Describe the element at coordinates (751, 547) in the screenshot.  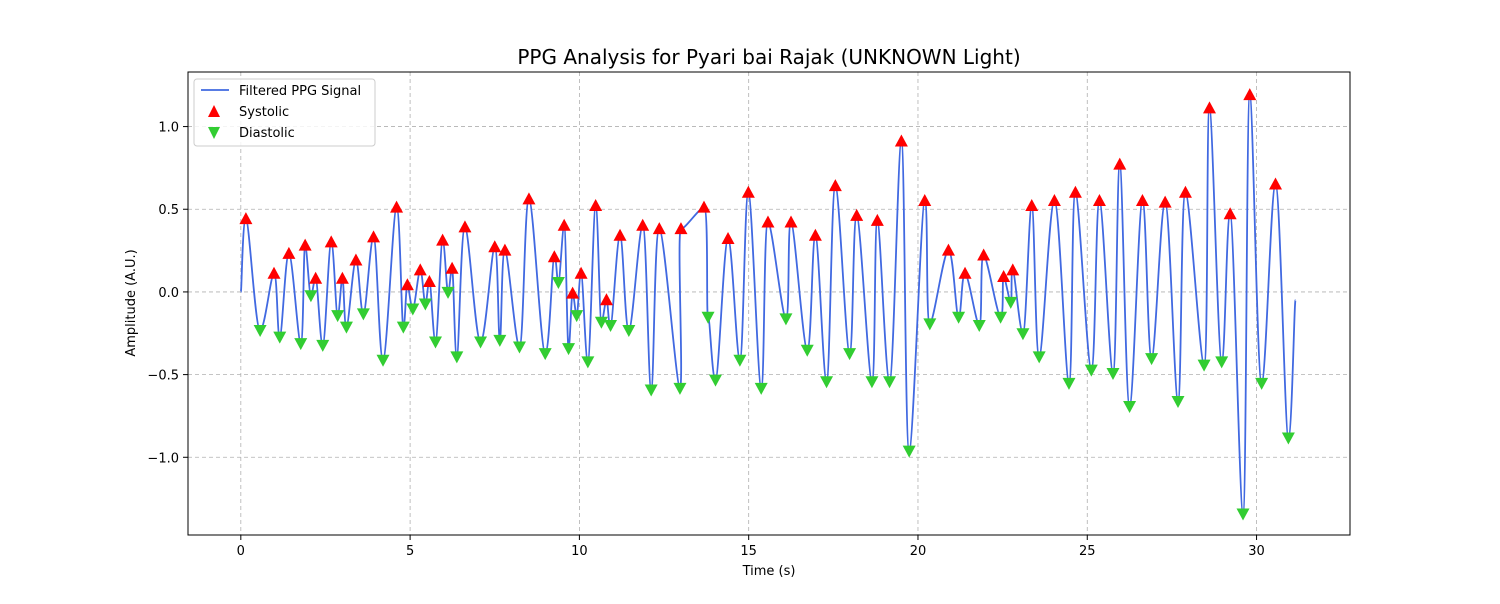
I see `x-axis-ticks: 0 5 10 15 20 25 30` at that location.